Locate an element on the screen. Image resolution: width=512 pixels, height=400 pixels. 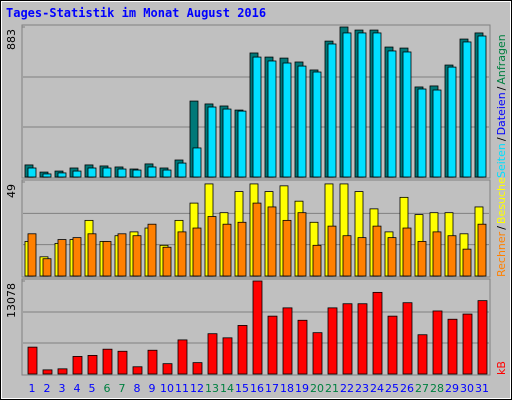
x-tick-label: 4 is located at coordinates (77, 388).